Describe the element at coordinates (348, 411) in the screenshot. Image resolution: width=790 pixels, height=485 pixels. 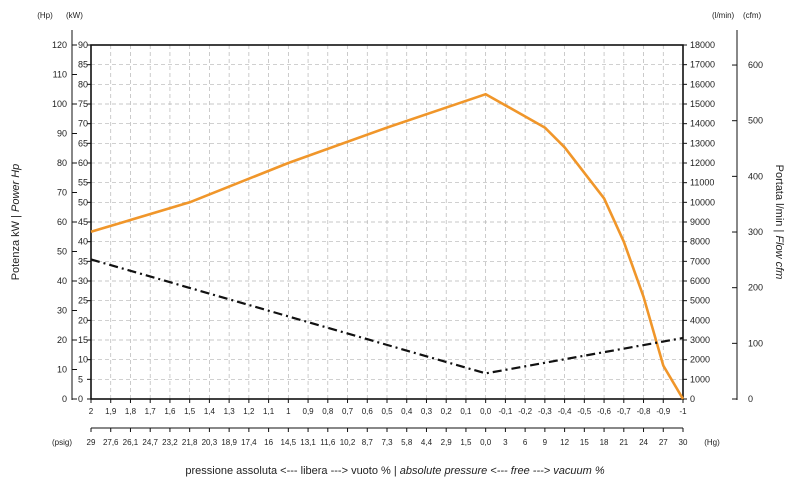
I see `x-bar-tick-label: 0,7` at that location.